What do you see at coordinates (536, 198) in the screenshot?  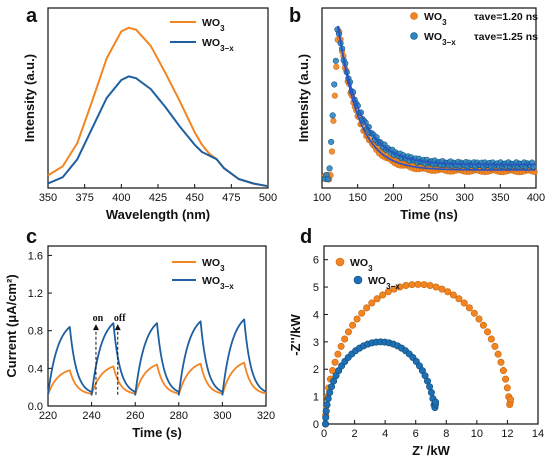 I see `panel-b-x-tick-label: 400` at bounding box center [536, 198].